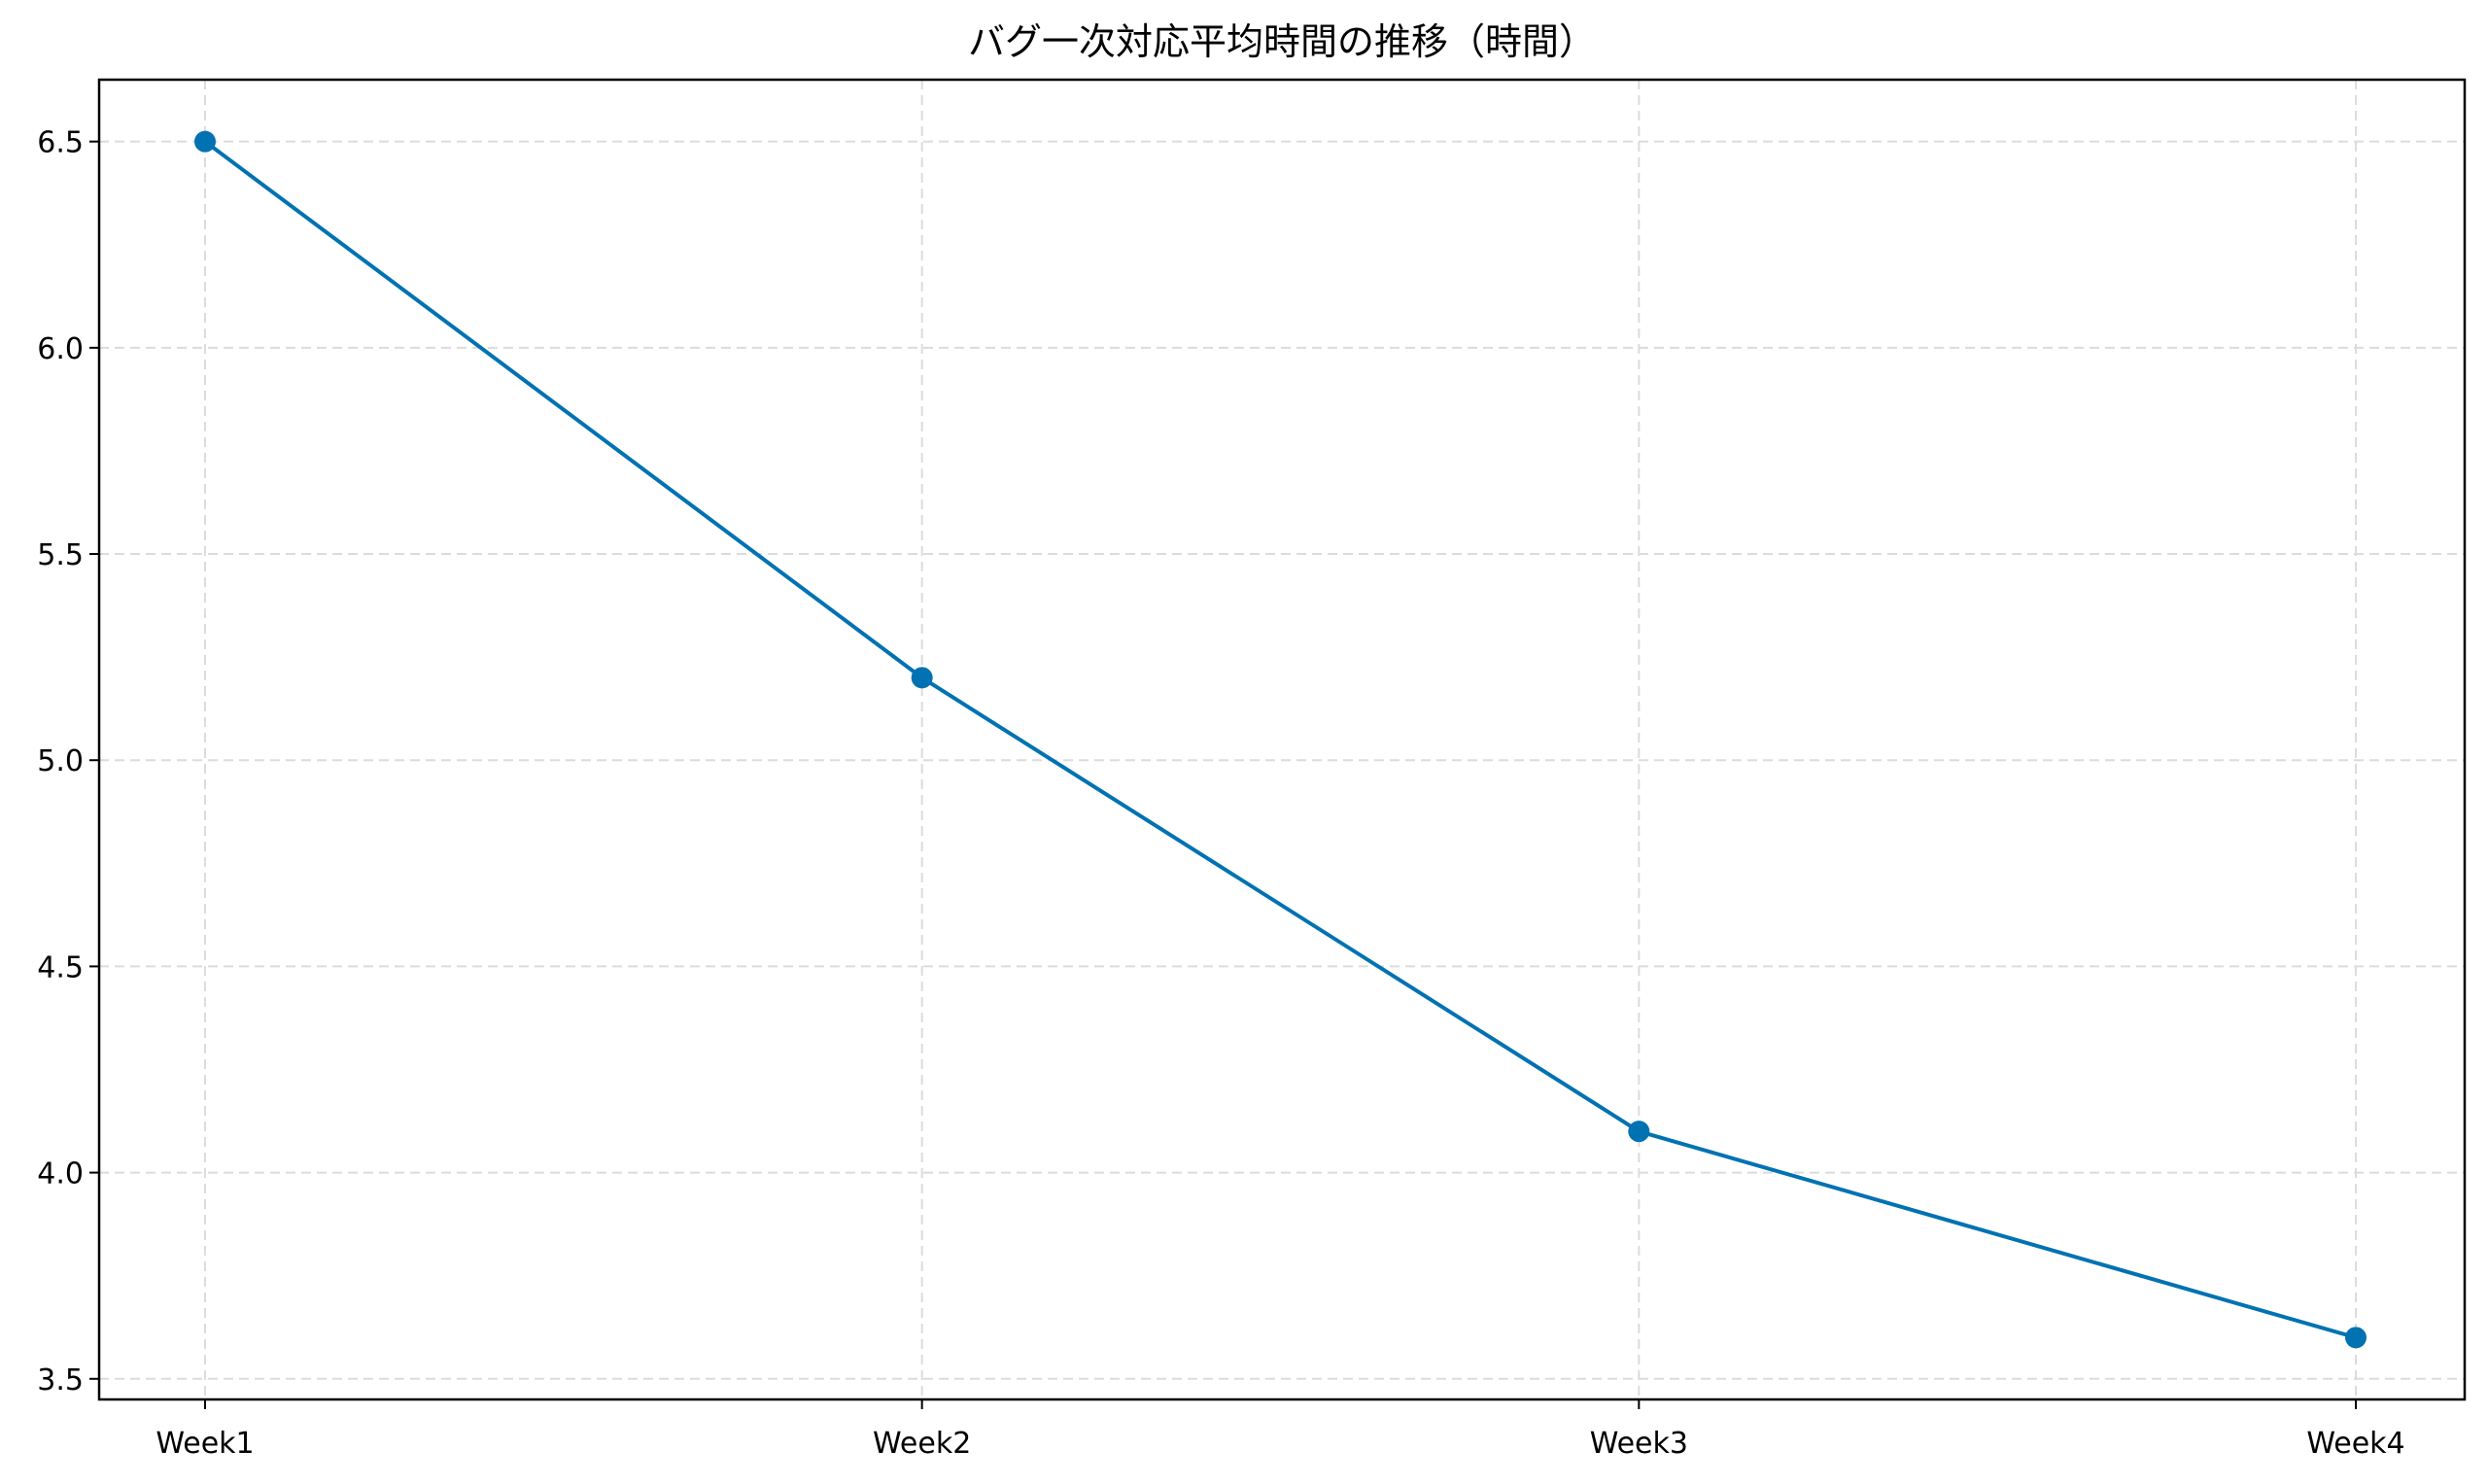 Image resolution: width=2488 pixels, height=1484 pixels. I want to click on data-point-week3, so click(1639, 1132).